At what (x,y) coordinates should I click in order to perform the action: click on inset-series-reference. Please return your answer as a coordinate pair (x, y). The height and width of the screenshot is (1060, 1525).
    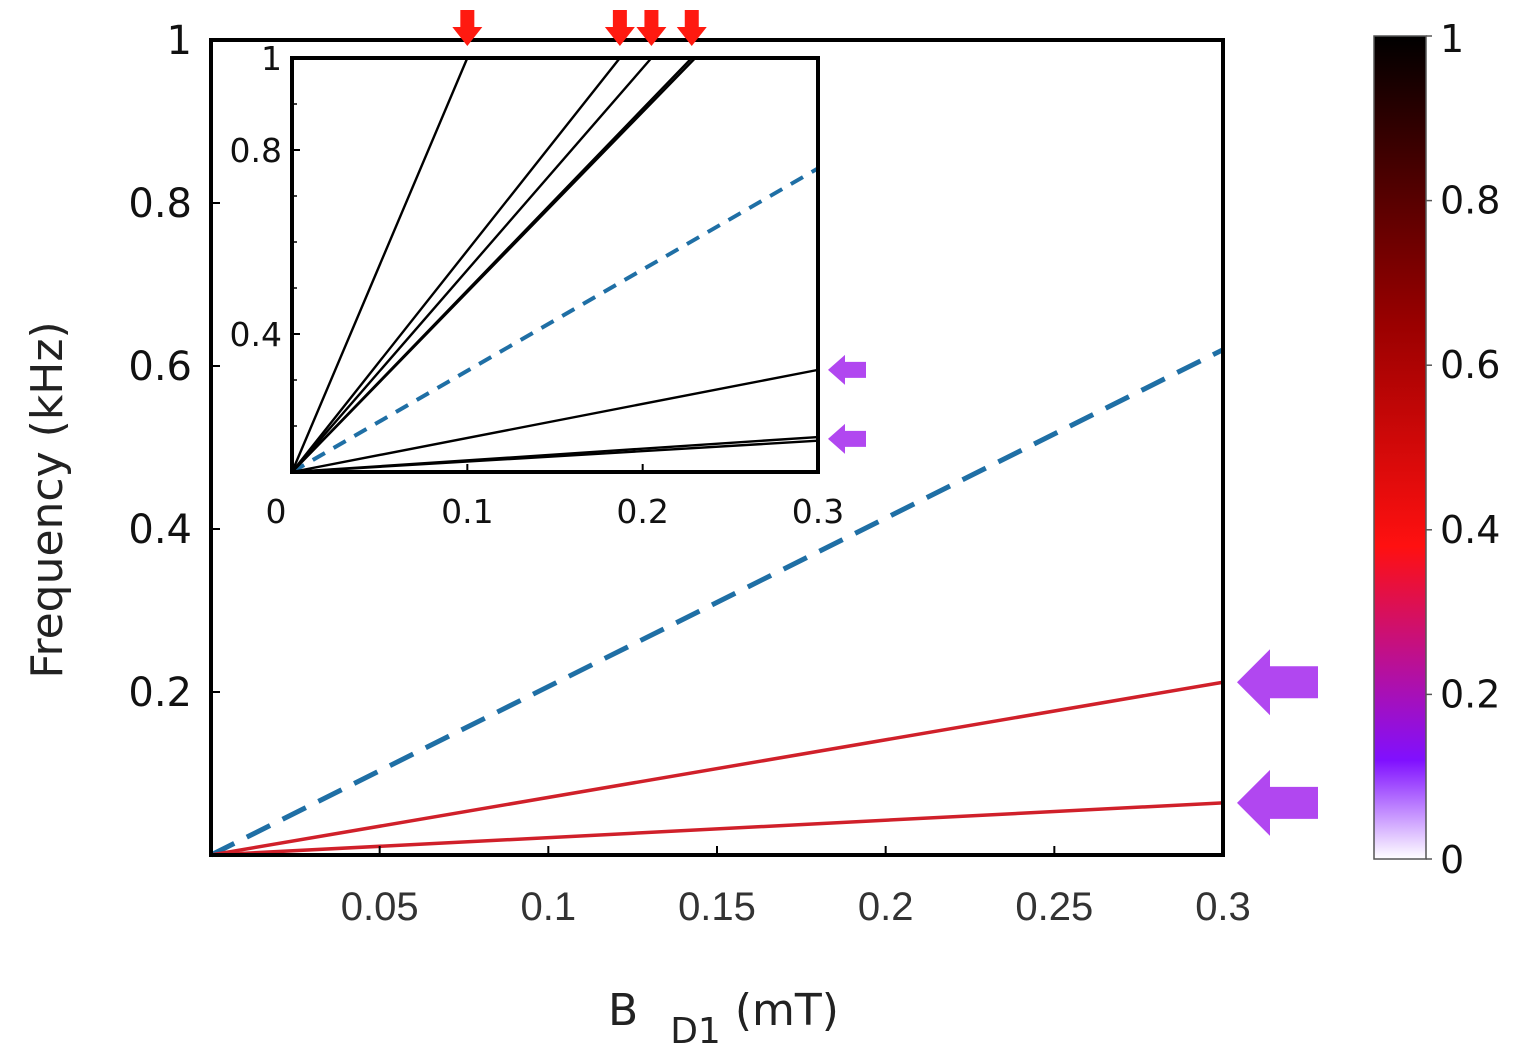
    Looking at the image, I should click on (555, 320).